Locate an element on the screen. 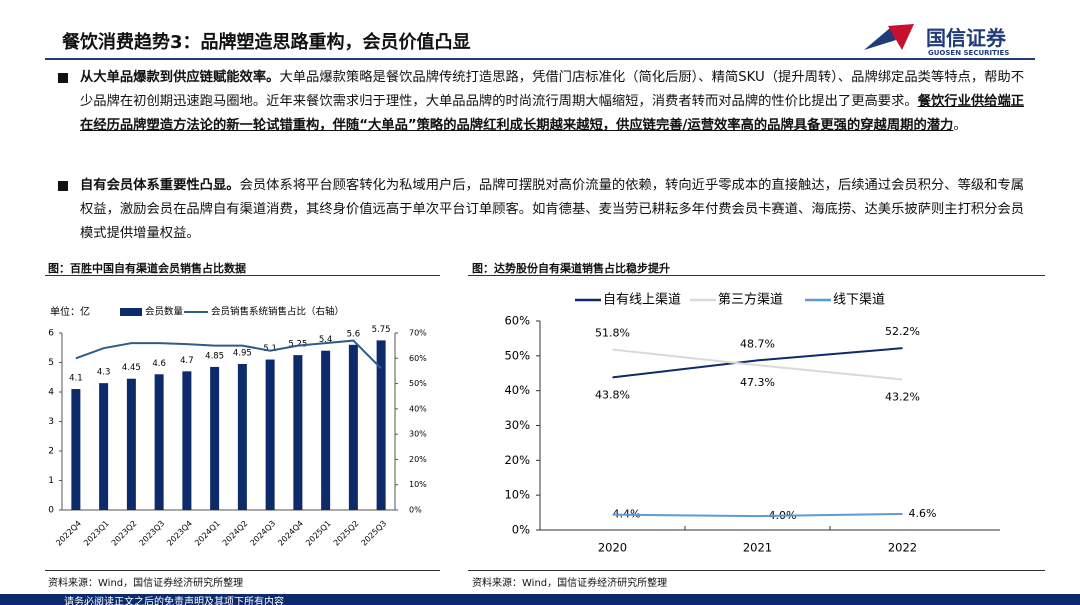  logo-name: 国信证券 is located at coordinates (966, 38).